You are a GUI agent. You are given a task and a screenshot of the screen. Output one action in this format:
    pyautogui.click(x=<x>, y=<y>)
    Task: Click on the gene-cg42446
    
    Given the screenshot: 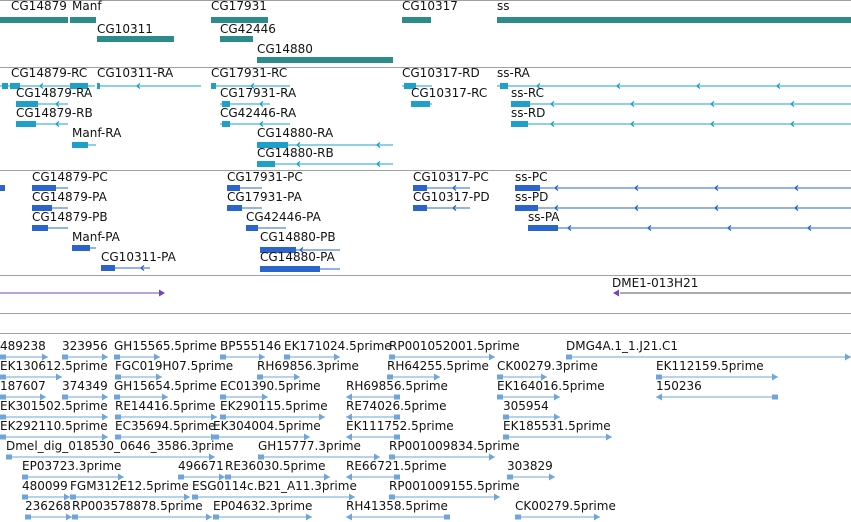 What is the action you would take?
    pyautogui.click(x=236, y=39)
    